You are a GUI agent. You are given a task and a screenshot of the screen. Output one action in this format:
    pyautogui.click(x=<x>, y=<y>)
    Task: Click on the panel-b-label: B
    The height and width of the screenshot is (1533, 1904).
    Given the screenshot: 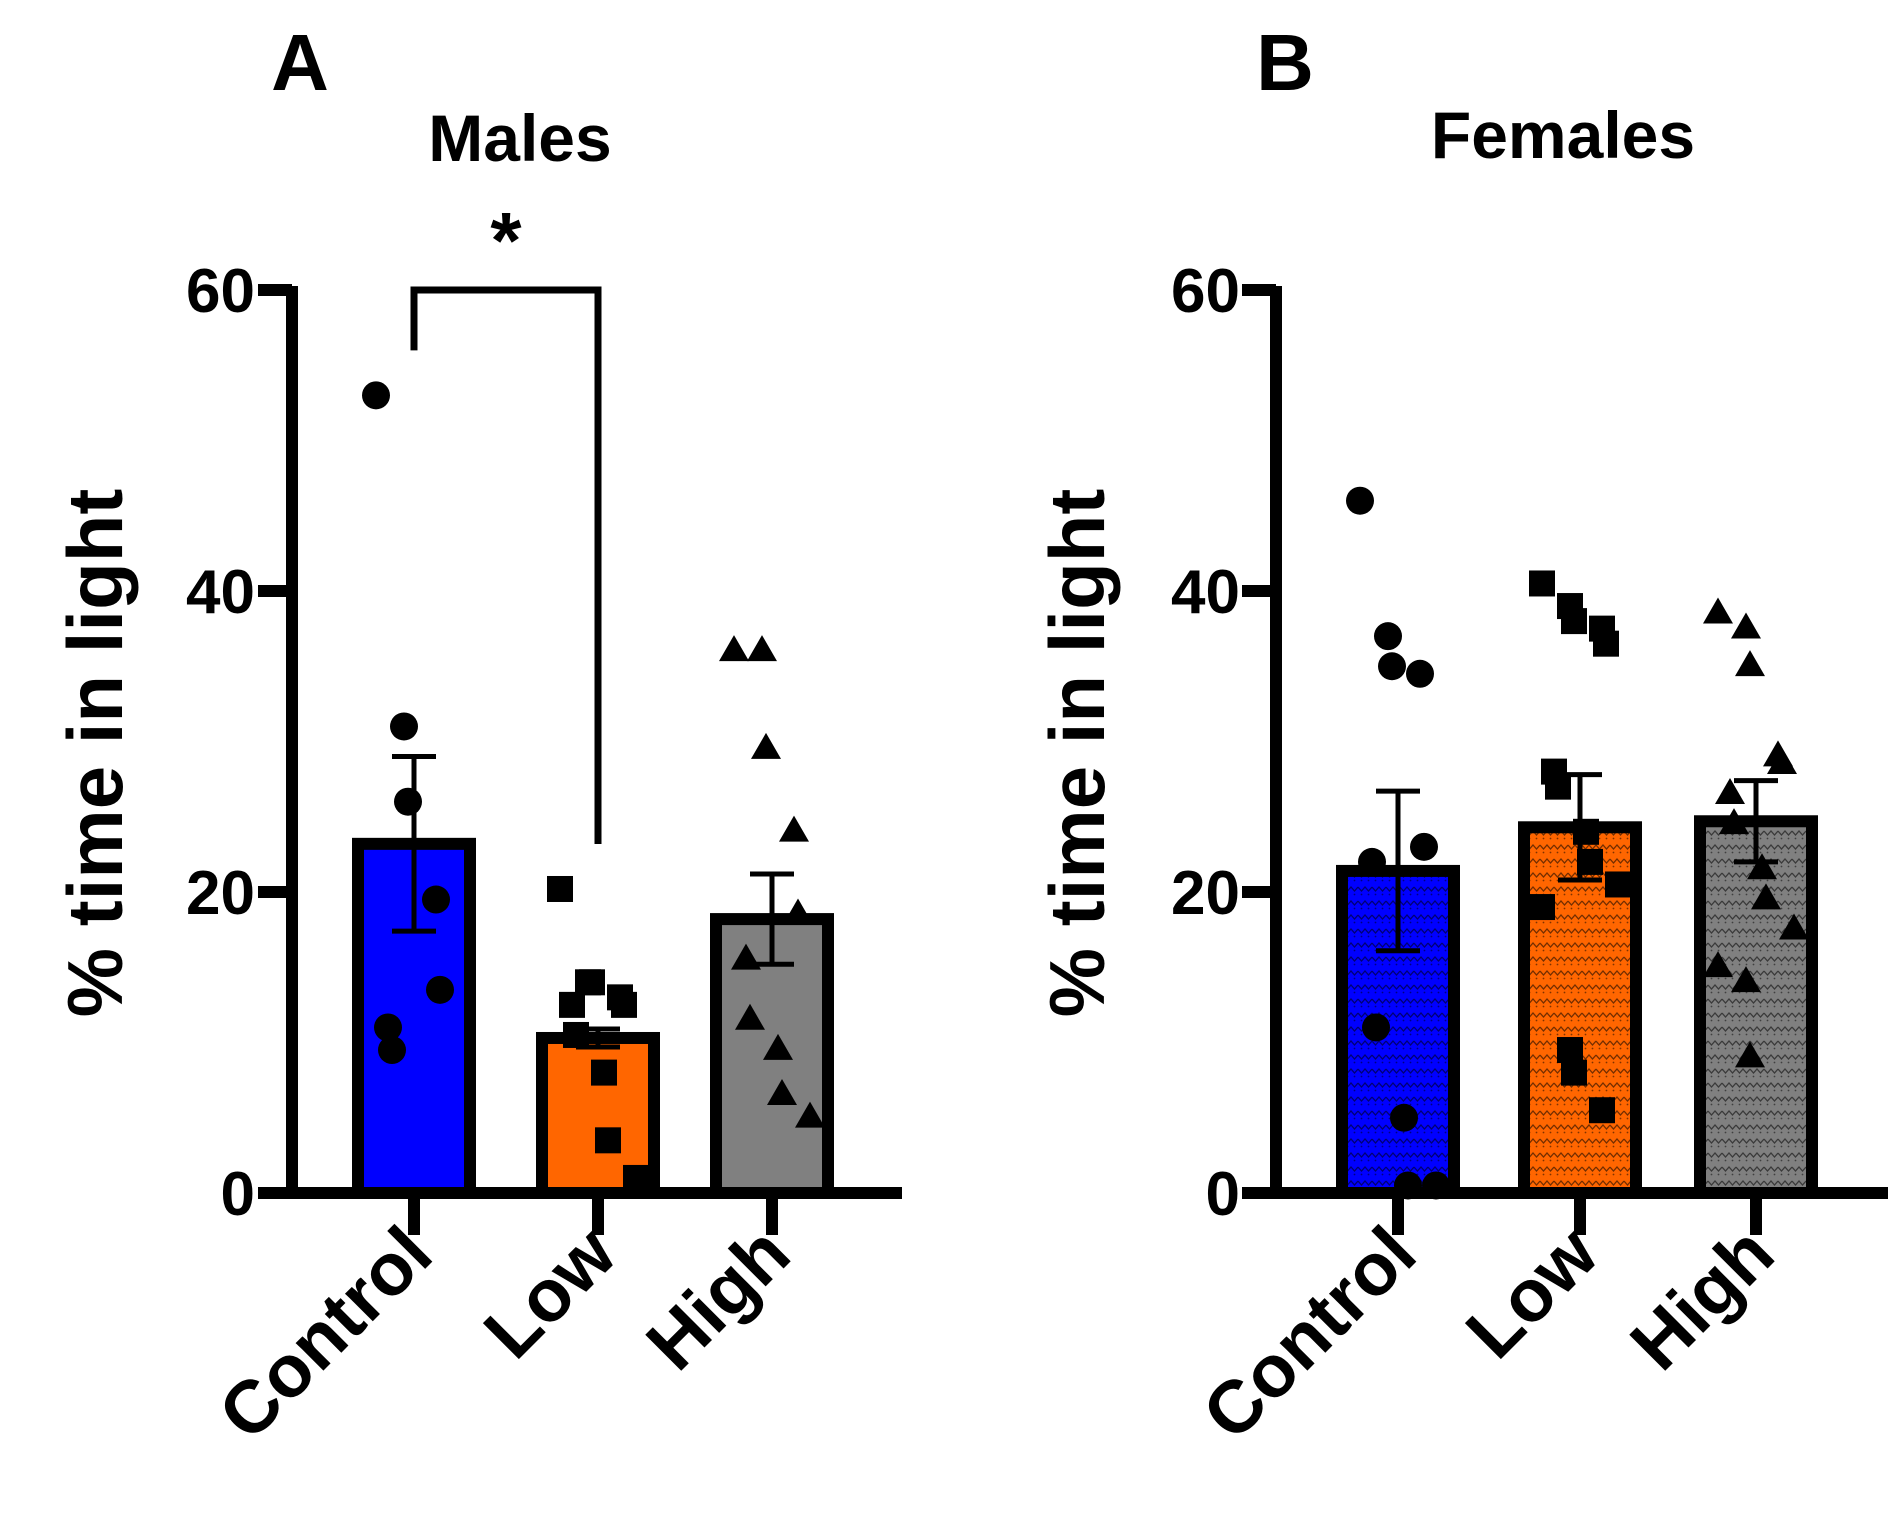 What is the action you would take?
    pyautogui.click(x=1285, y=62)
    